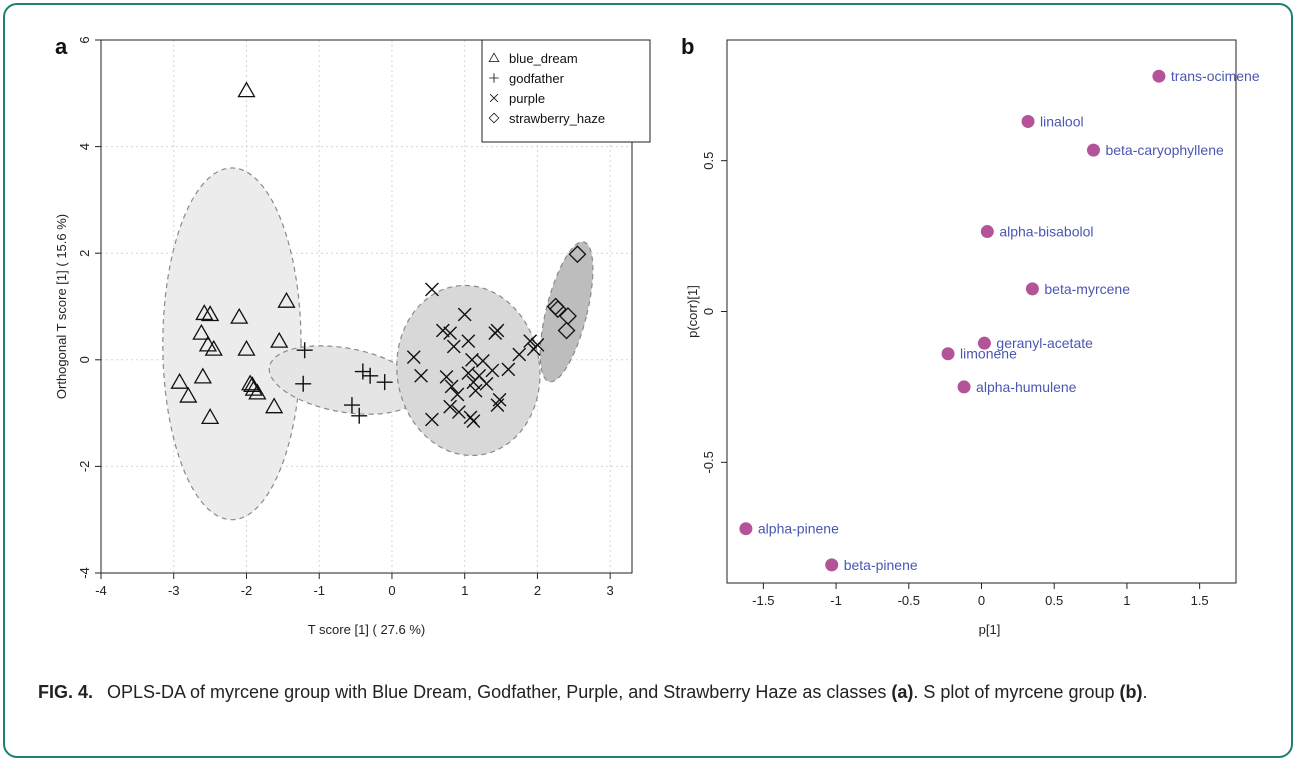 Image resolution: width=1302 pixels, height=765 pixels. I want to click on y-axis-label: Orthogonal T score [1] ( 15.6 %), so click(61, 306).